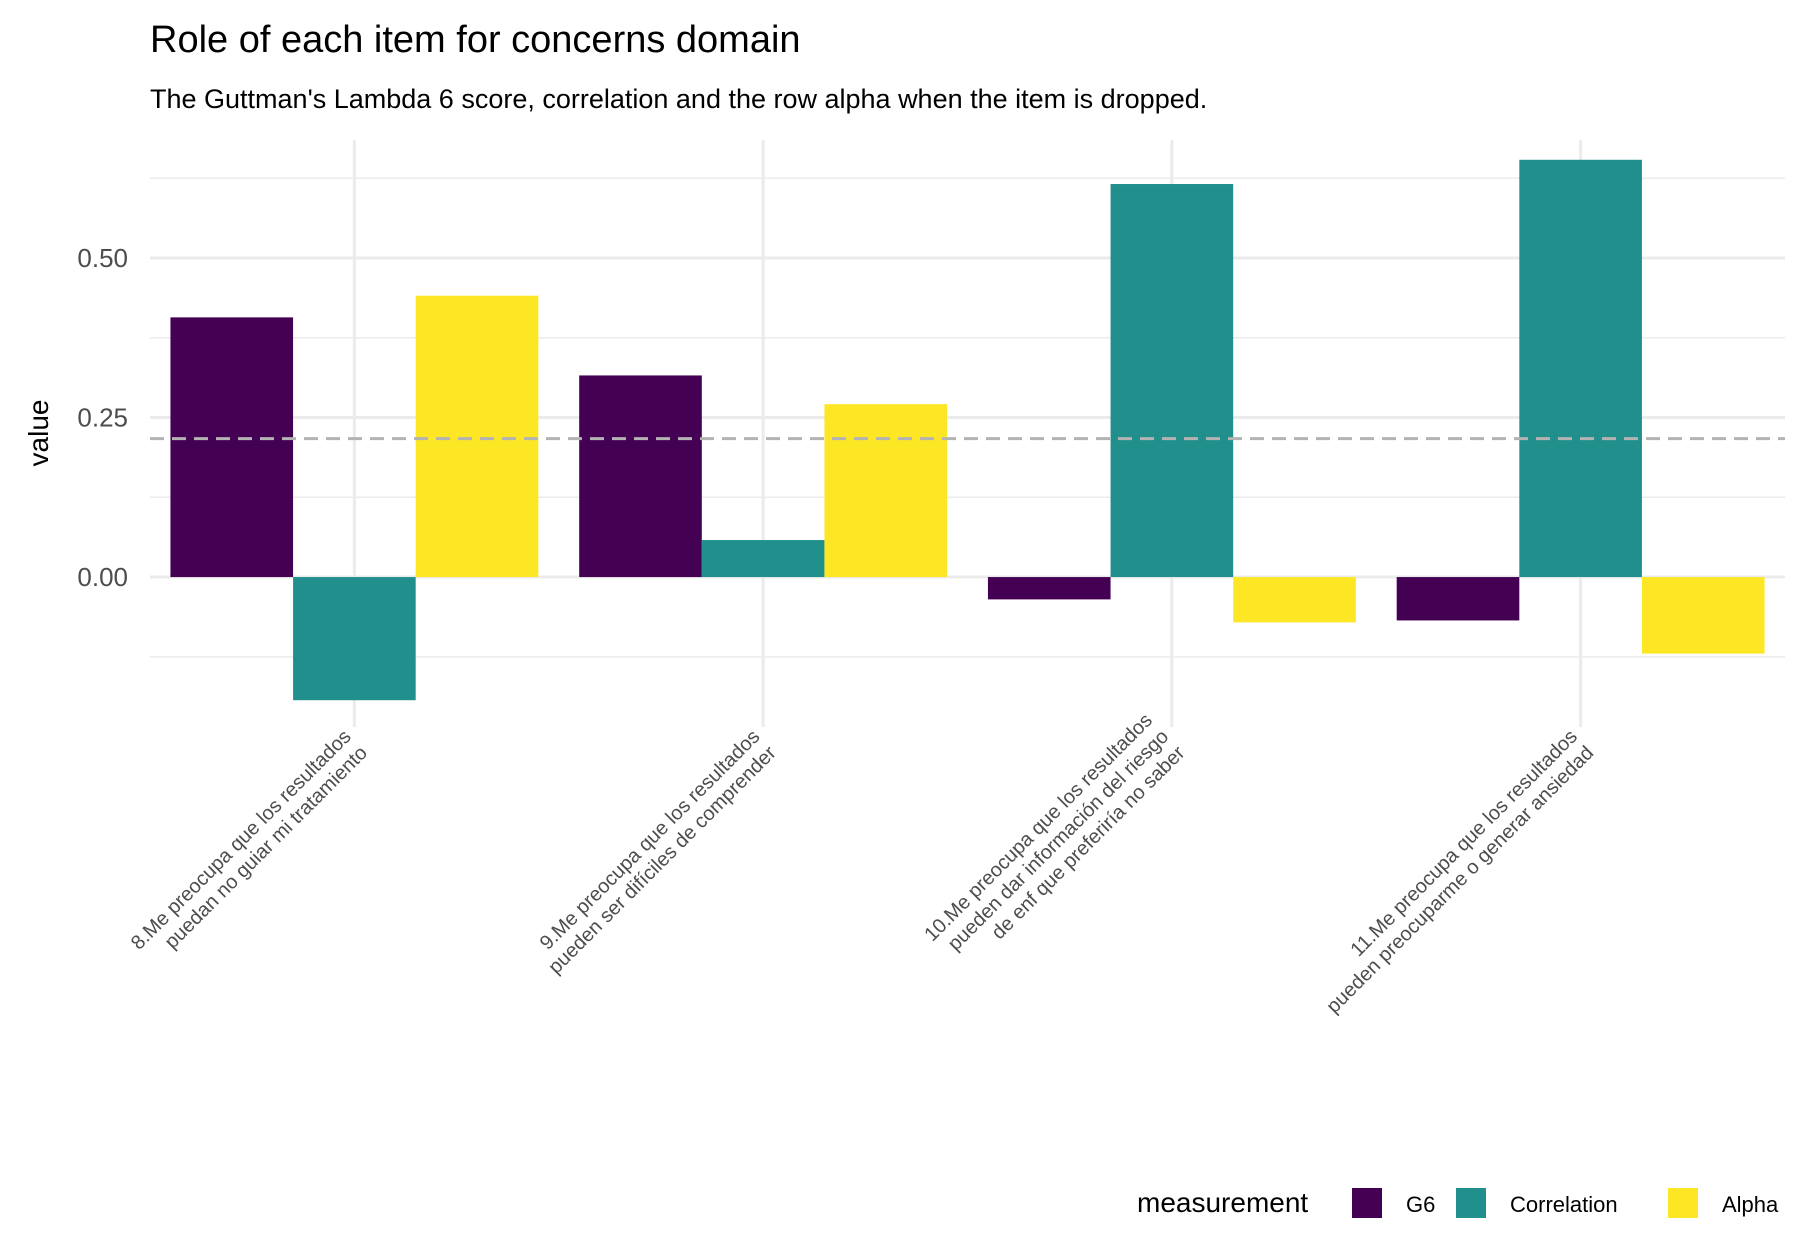 The image size is (1800, 1259). What do you see at coordinates (1564, 1204) in the screenshot?
I see `legend-label-correlation: Correlation` at bounding box center [1564, 1204].